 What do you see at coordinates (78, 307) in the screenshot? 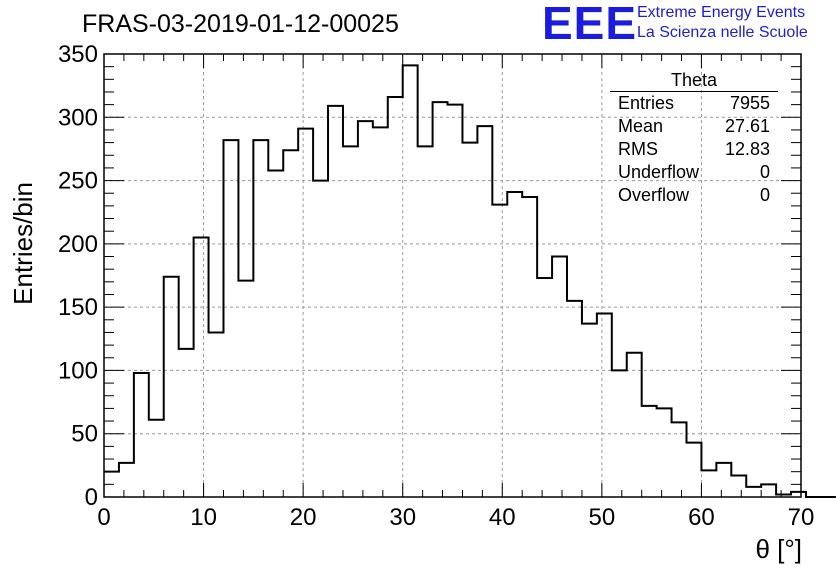
I see `y-tick-label: 150` at bounding box center [78, 307].